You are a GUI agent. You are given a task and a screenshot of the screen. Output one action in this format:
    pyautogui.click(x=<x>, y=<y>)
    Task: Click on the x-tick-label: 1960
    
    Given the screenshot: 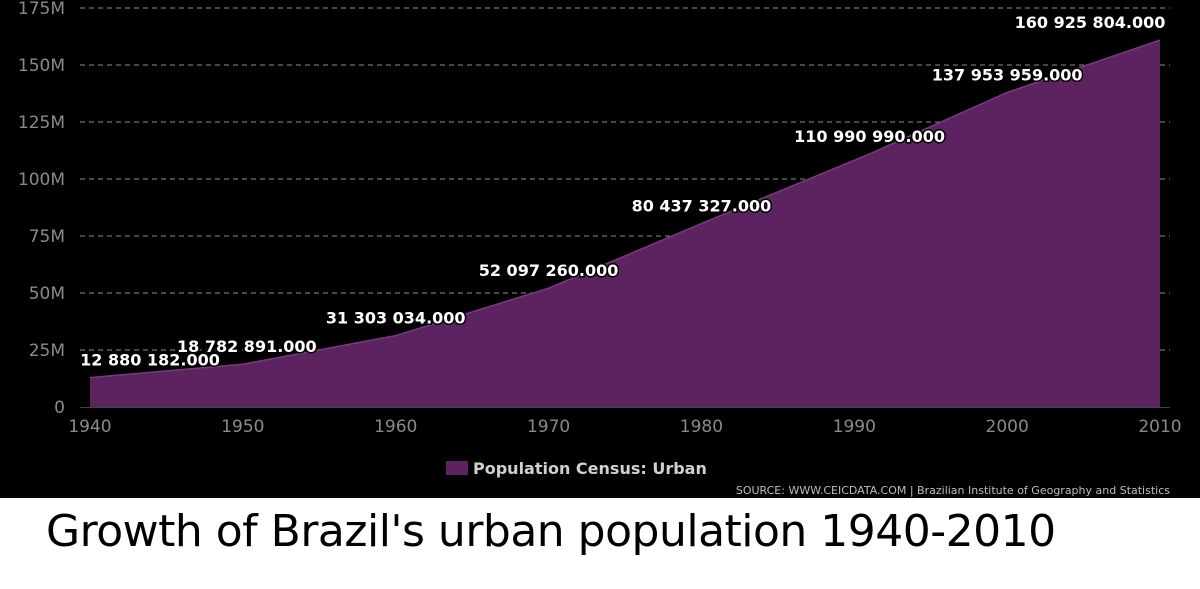 What is the action you would take?
    pyautogui.click(x=395, y=427)
    